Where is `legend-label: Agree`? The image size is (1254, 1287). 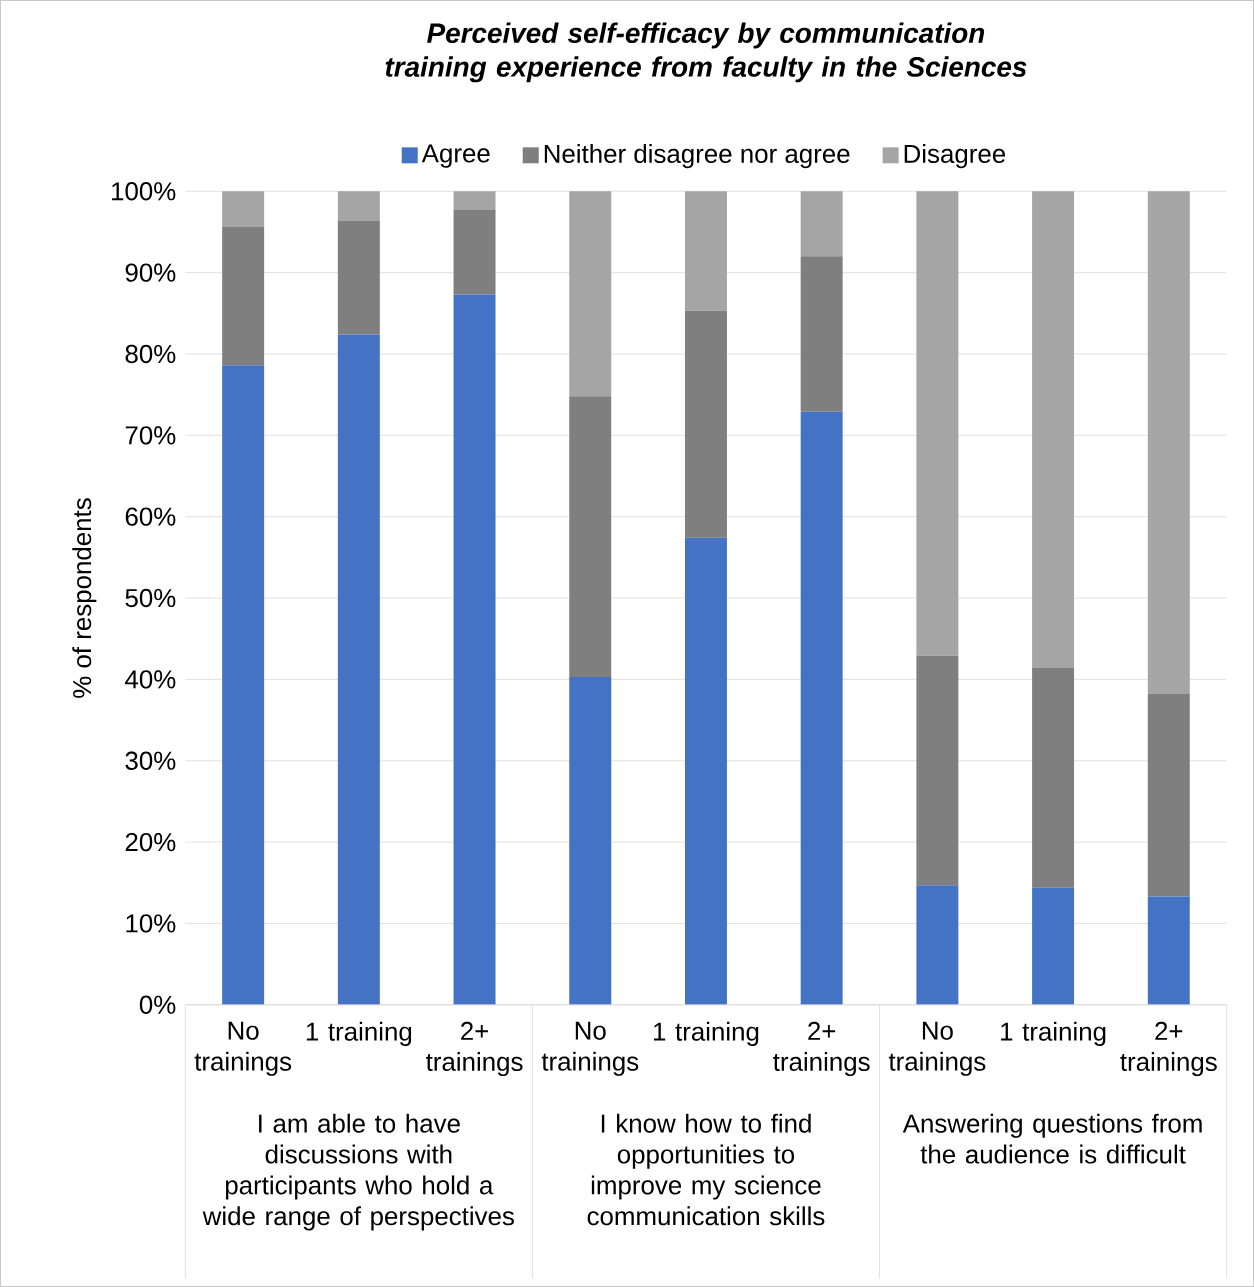
legend-label: Agree is located at coordinates (455, 156).